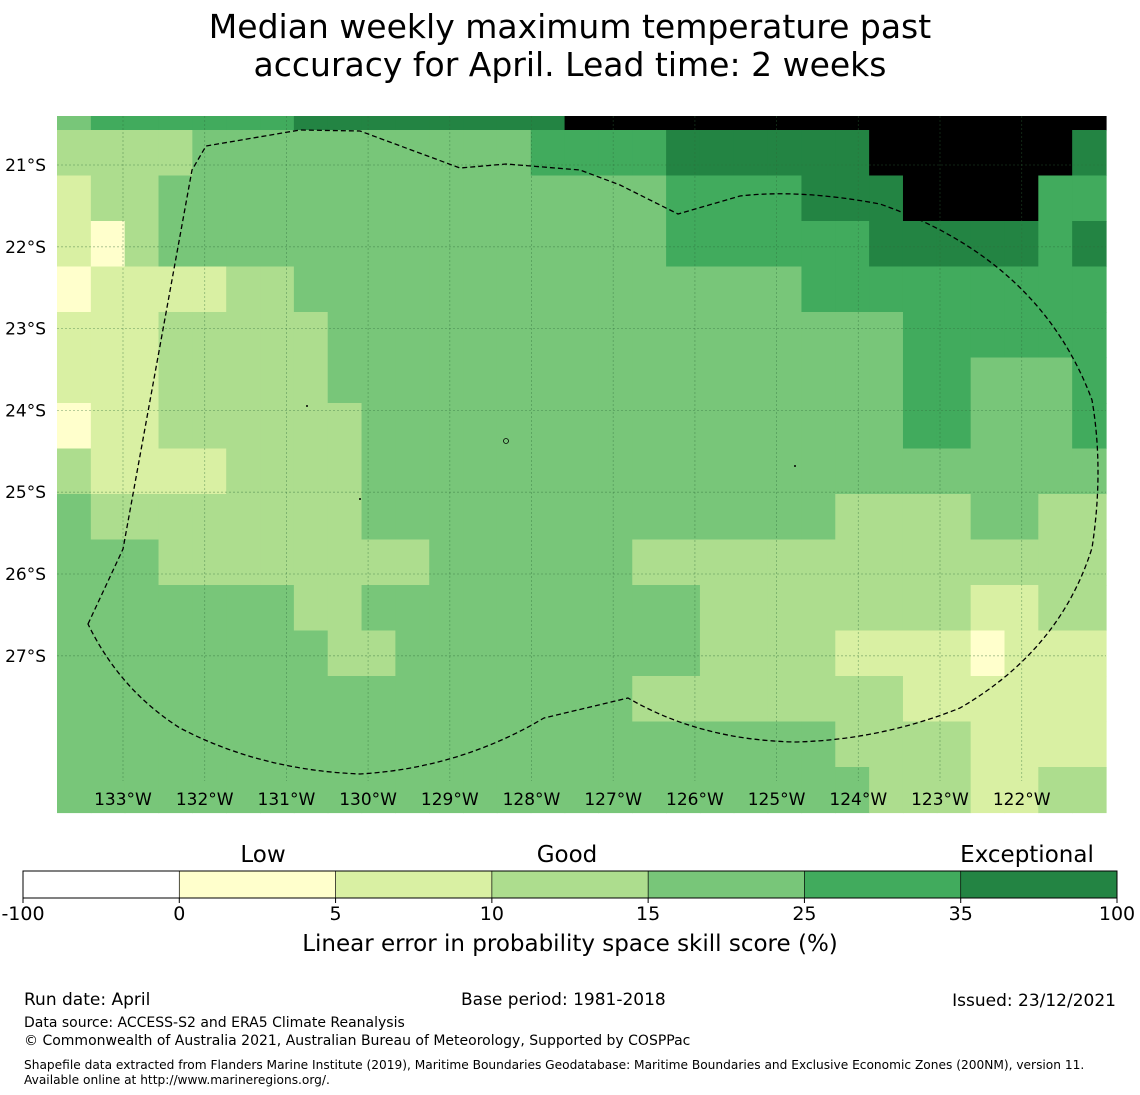 This screenshot has height=1095, width=1140. Describe the element at coordinates (940, 800) in the screenshot. I see `x-tick-label: 123°W` at that location.